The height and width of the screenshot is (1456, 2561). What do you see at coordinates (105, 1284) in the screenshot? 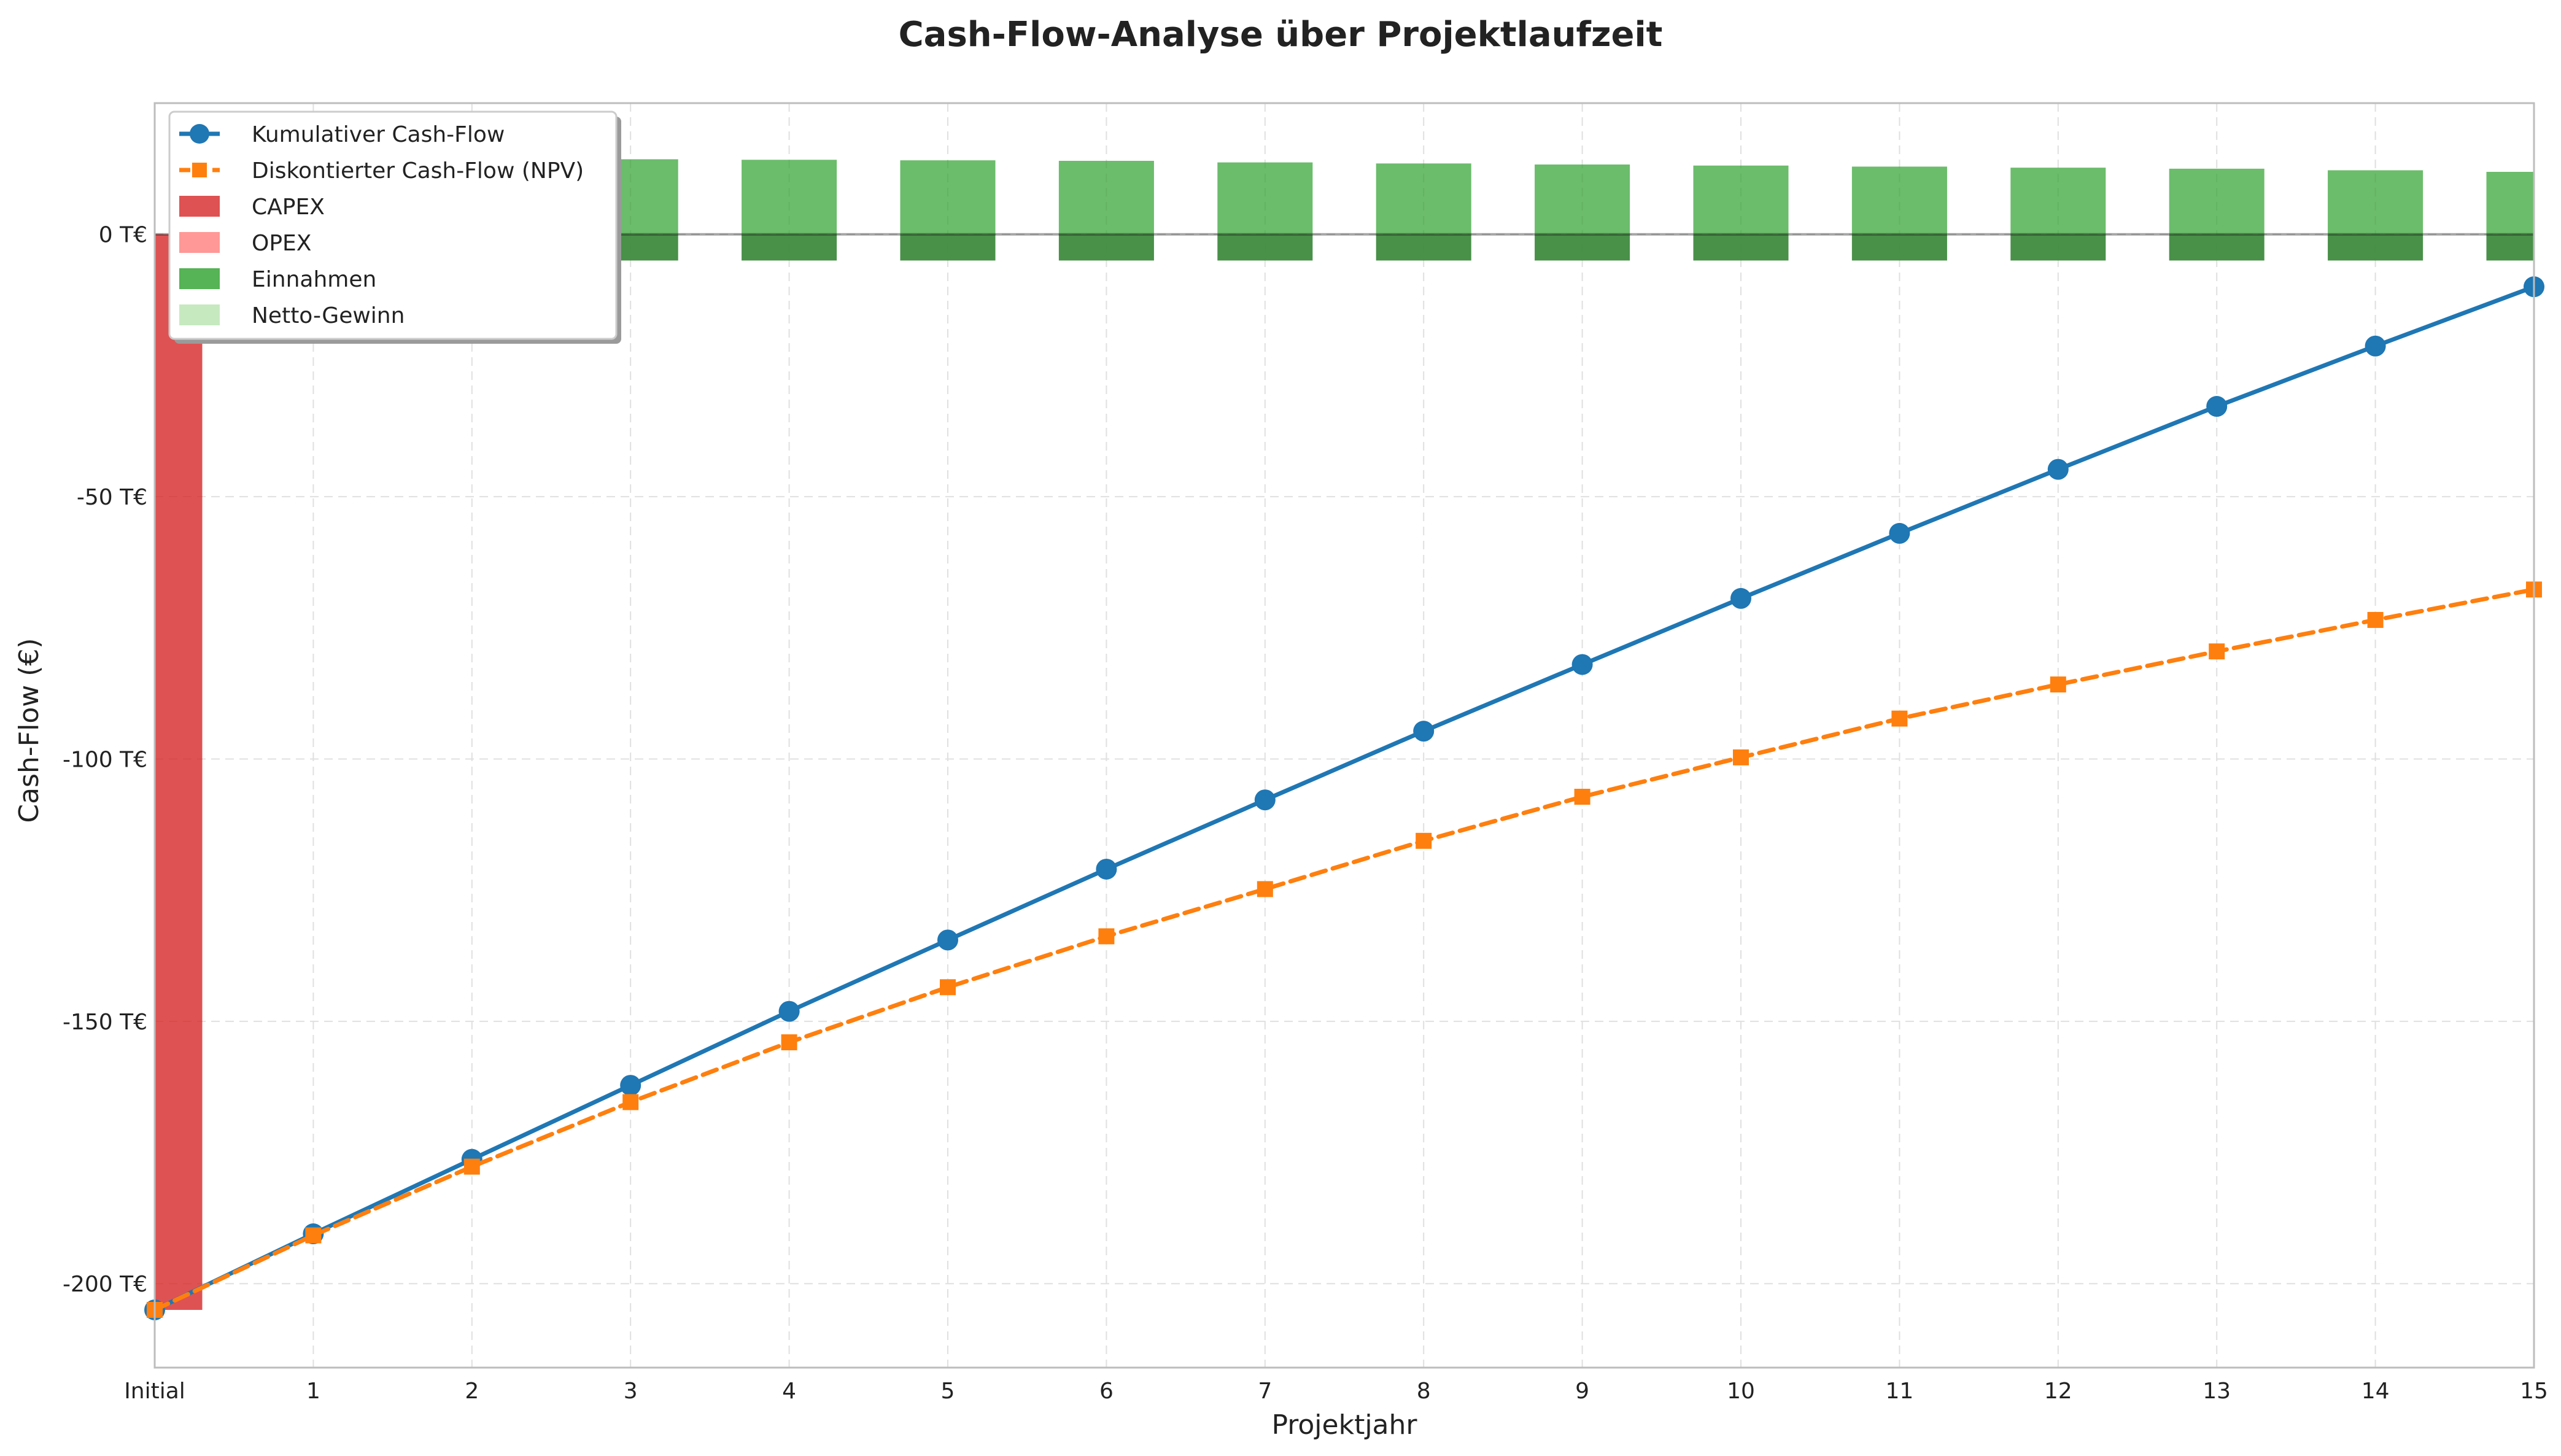
I see `y-tick-label: -200 T€` at bounding box center [105, 1284].